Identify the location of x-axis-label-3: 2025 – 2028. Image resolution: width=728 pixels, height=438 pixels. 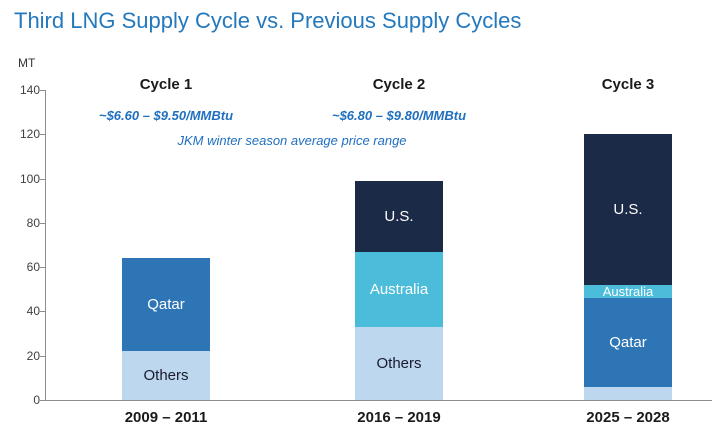
(628, 417).